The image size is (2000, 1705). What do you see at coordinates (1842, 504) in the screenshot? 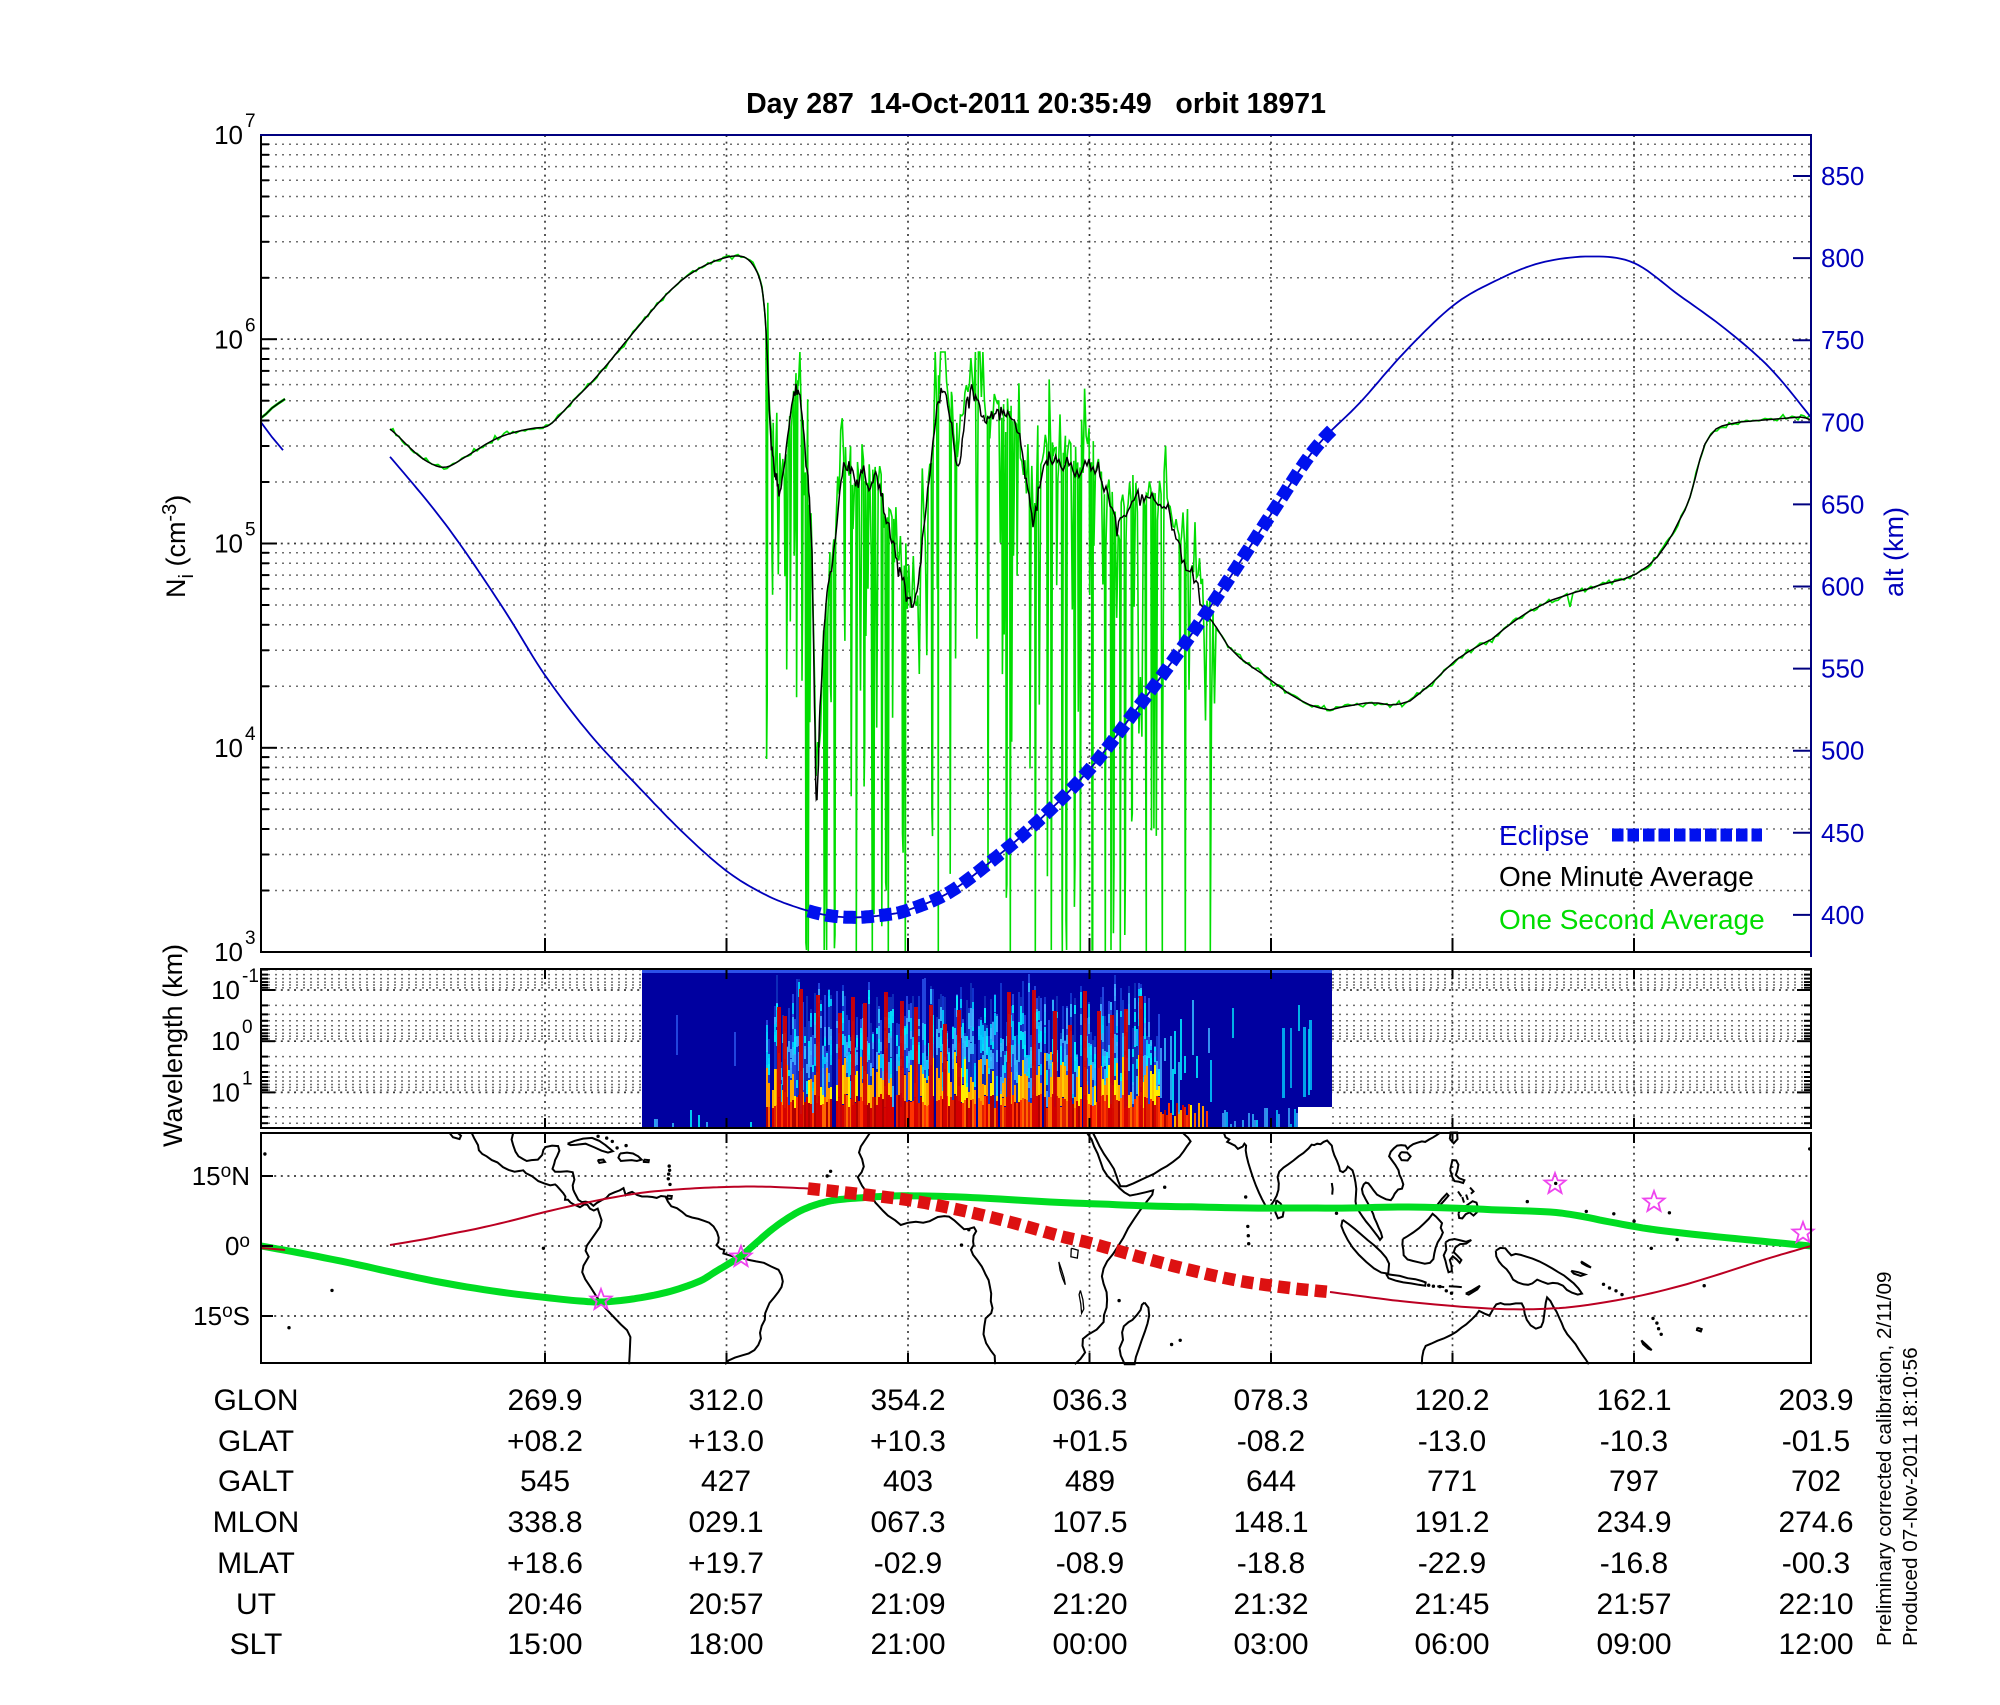
I see `svg-text: 650` at bounding box center [1842, 504].